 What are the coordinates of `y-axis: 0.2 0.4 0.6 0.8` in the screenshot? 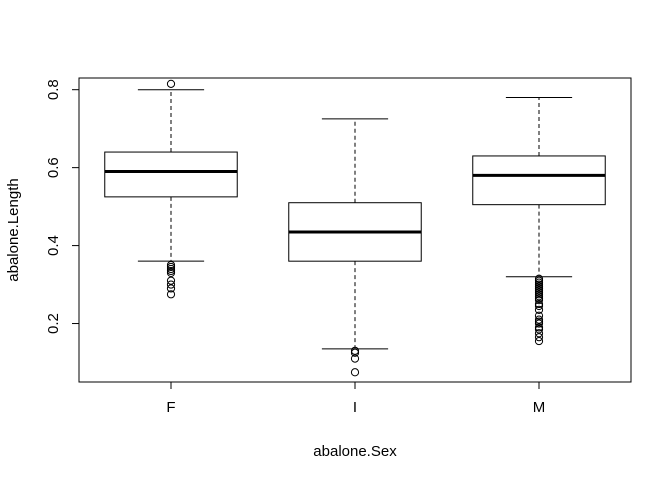 It's located at (62, 206).